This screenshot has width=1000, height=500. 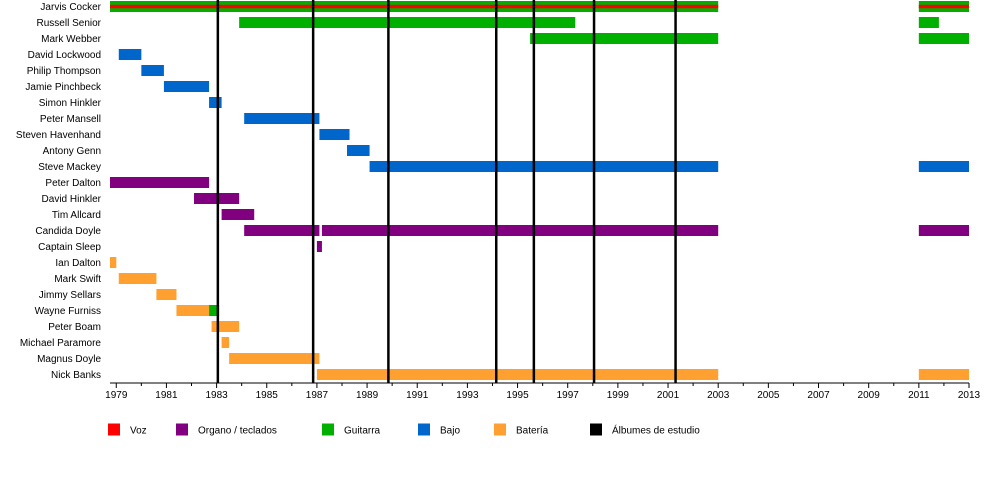 I want to click on member-label-ian-dalton: Ian Dalton, so click(x=78, y=263).